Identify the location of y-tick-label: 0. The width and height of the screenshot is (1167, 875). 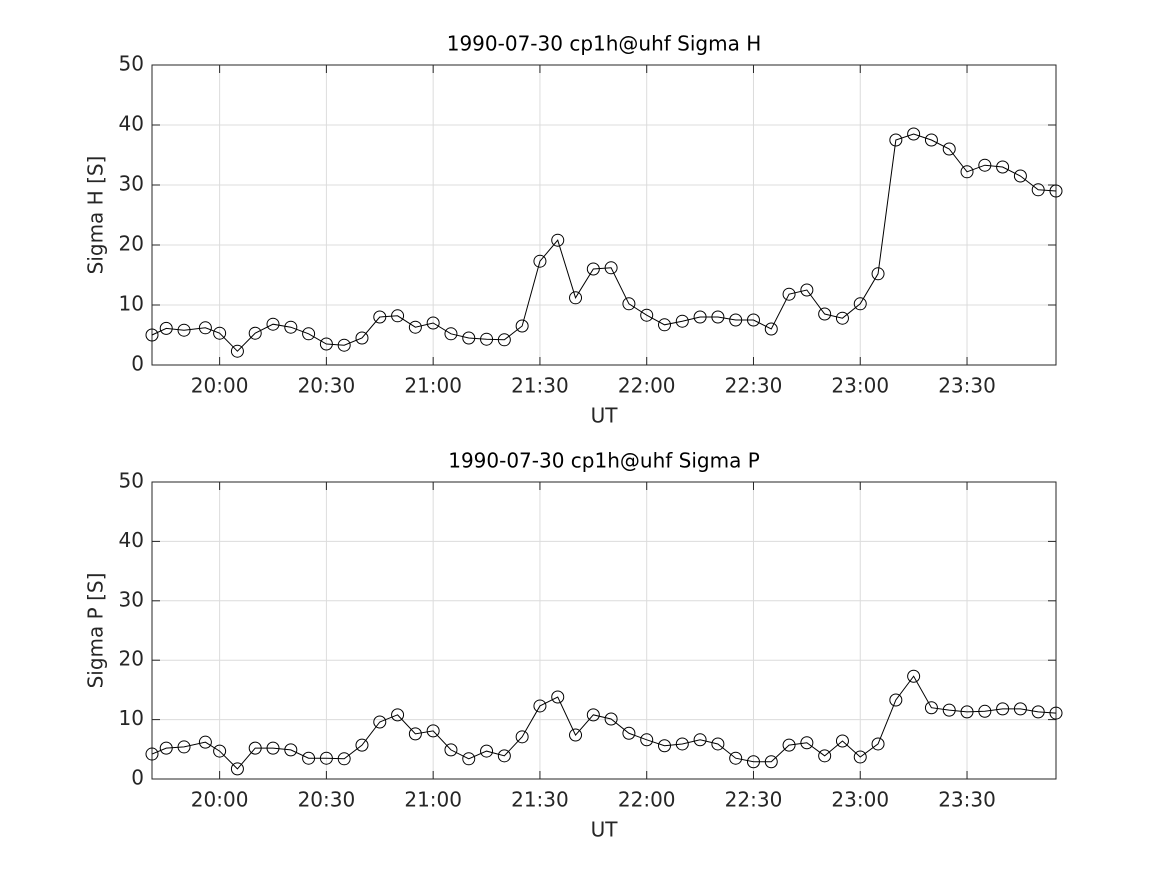
(137, 778).